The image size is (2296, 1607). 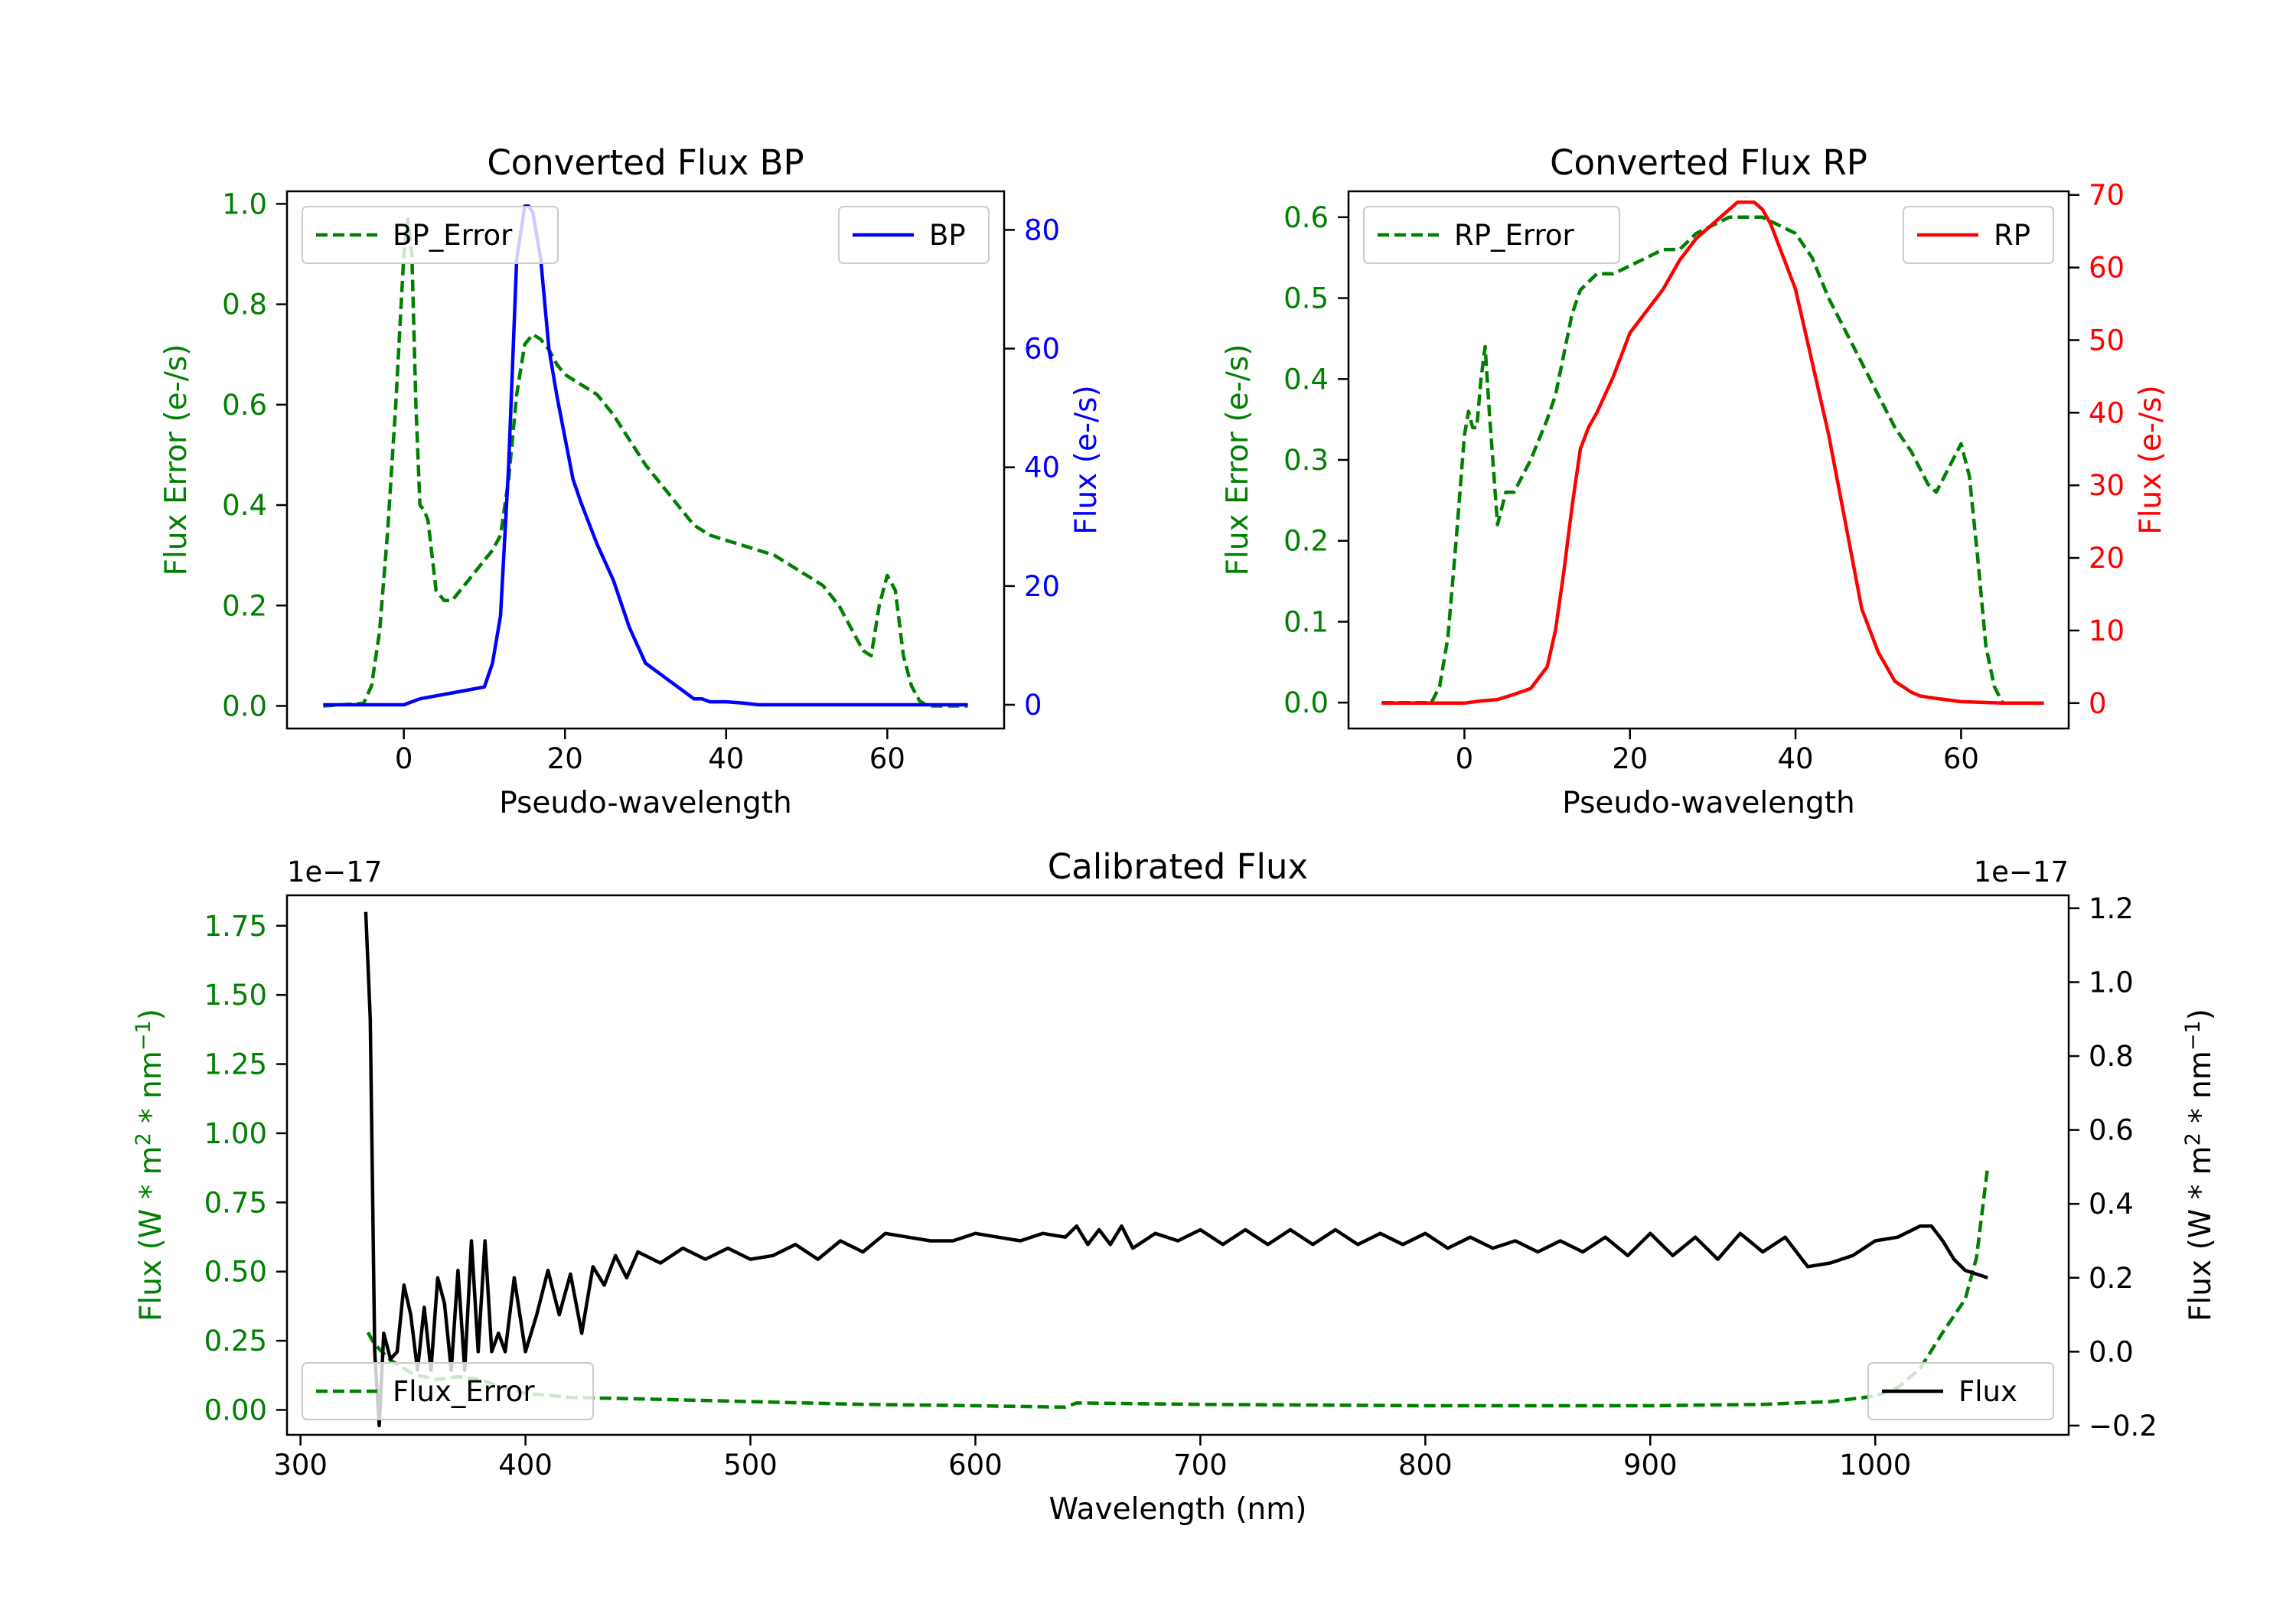 I want to click on legend-rp-error: RP_Error, so click(x=1491, y=235).